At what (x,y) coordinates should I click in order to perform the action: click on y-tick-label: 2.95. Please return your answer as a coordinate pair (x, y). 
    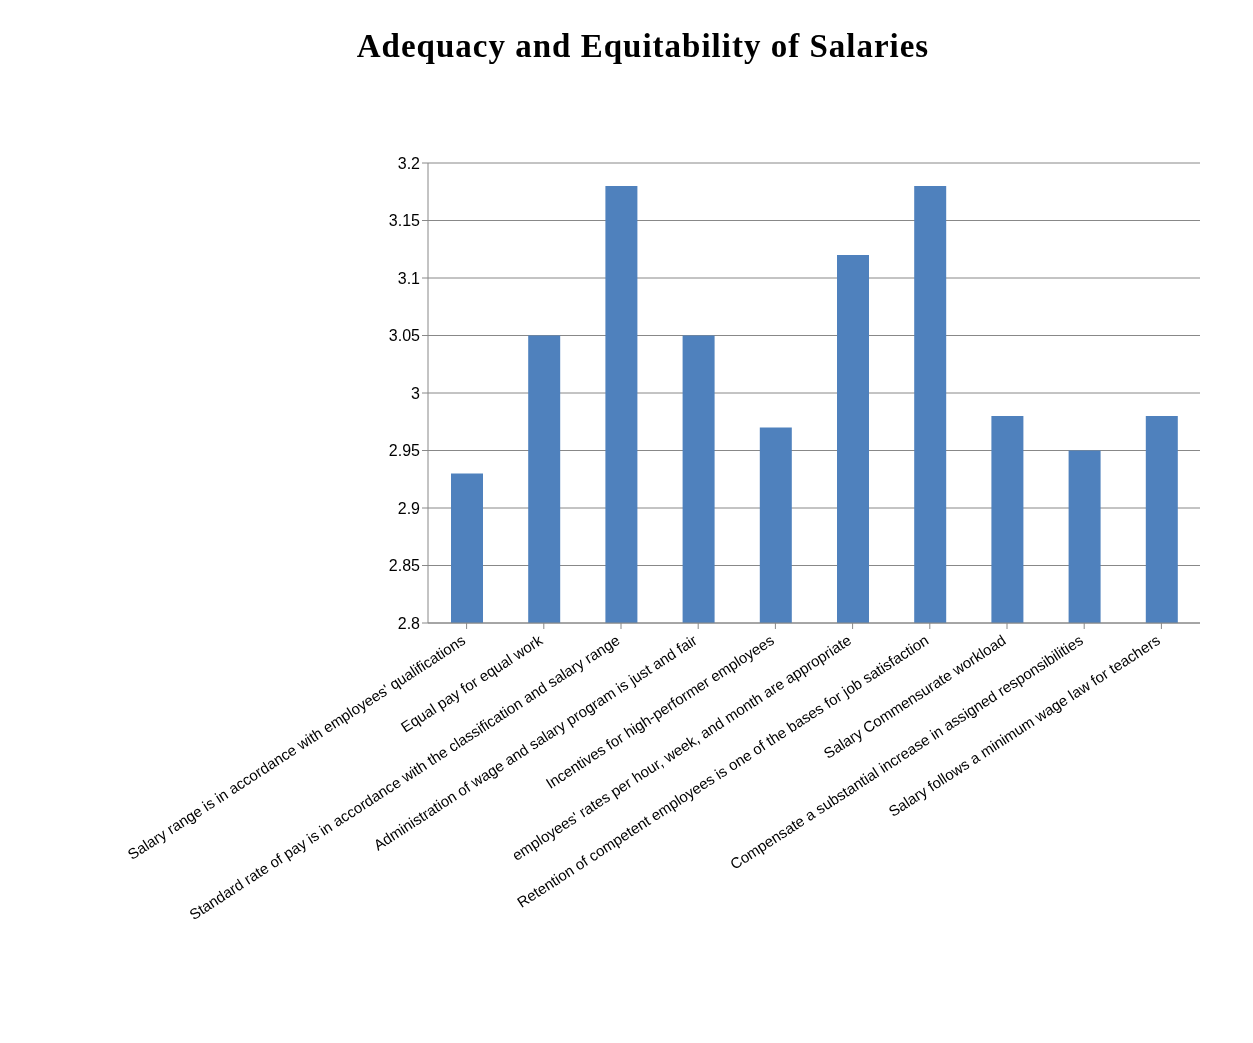
    Looking at the image, I should click on (404, 451).